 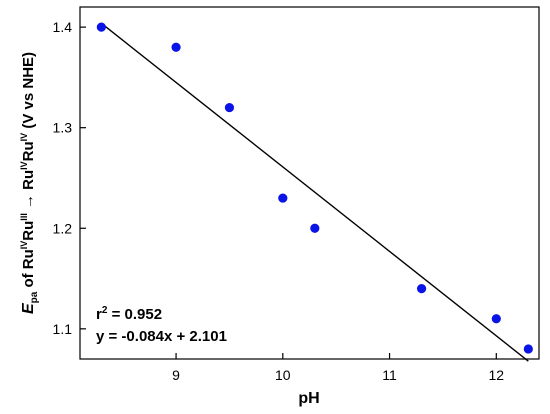 I want to click on y-tick-label: 1.1, so click(x=63, y=329).